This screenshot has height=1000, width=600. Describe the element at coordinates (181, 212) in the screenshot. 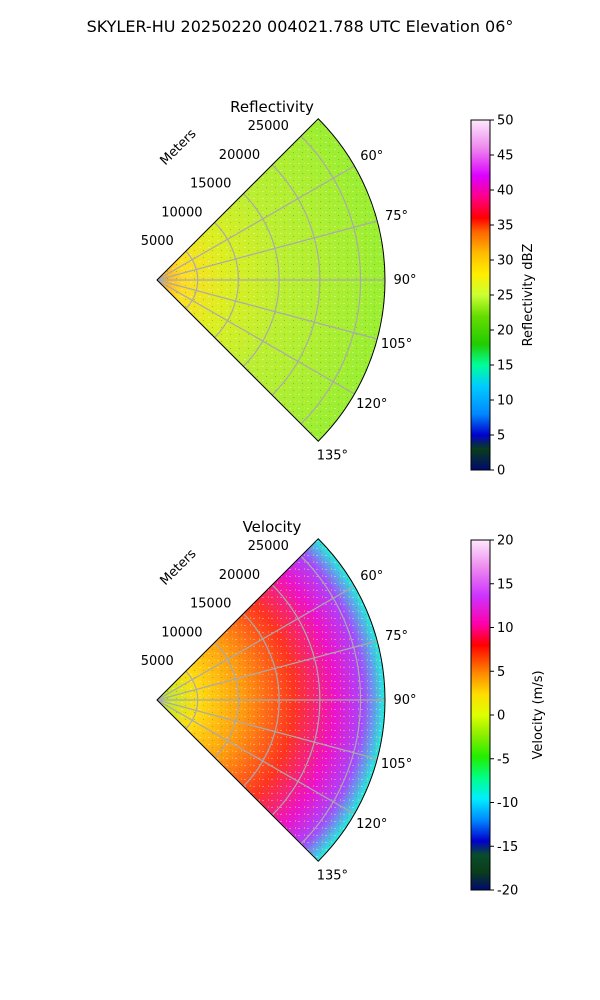

I see `reflectivity-range-tick-label: 10000` at that location.